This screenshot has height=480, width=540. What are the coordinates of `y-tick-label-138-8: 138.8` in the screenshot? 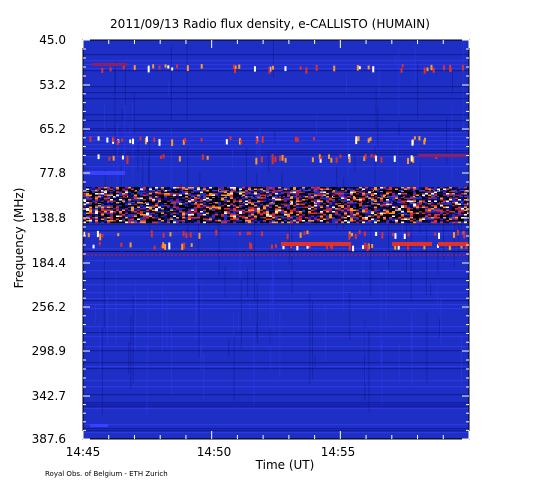 It's located at (48, 218).